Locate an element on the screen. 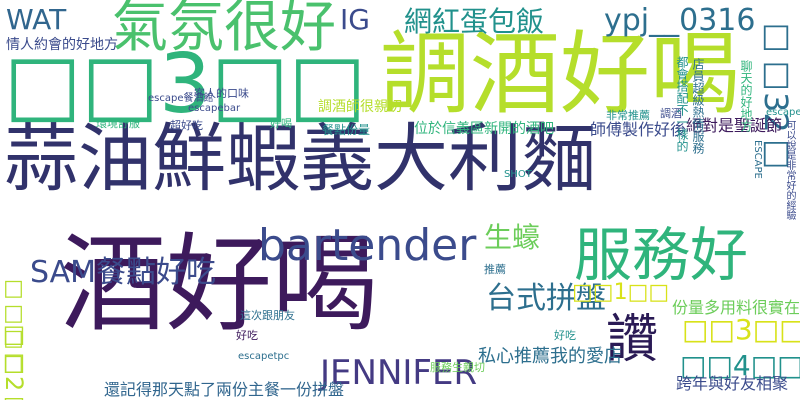 This screenshot has height=400, width=800. cloud-word: □□□□ is located at coordinates (13, 326).